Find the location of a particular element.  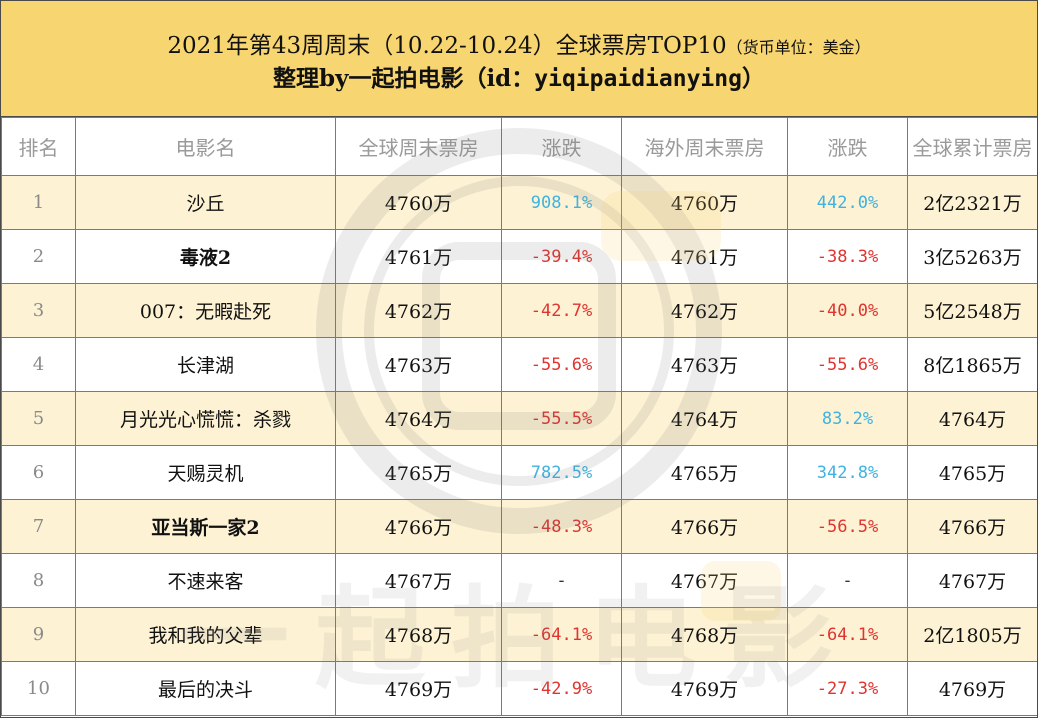

title-text: 2021年第43周周末（10.22-10.24）全球票房TOP10 is located at coordinates (447, 46).